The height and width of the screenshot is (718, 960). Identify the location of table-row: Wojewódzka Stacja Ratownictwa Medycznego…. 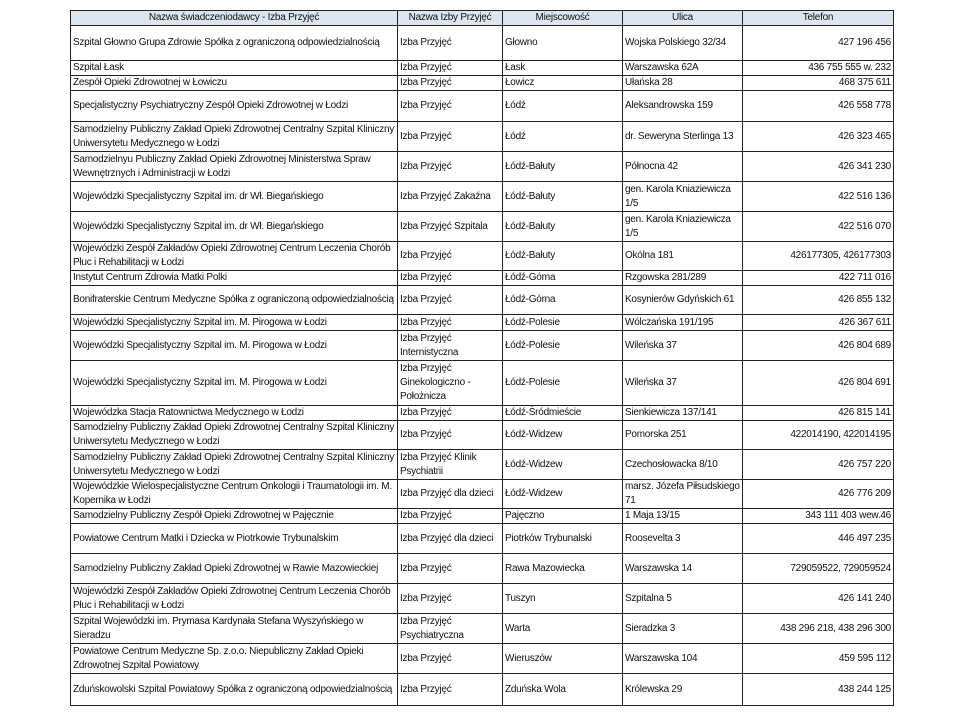
(482, 413).